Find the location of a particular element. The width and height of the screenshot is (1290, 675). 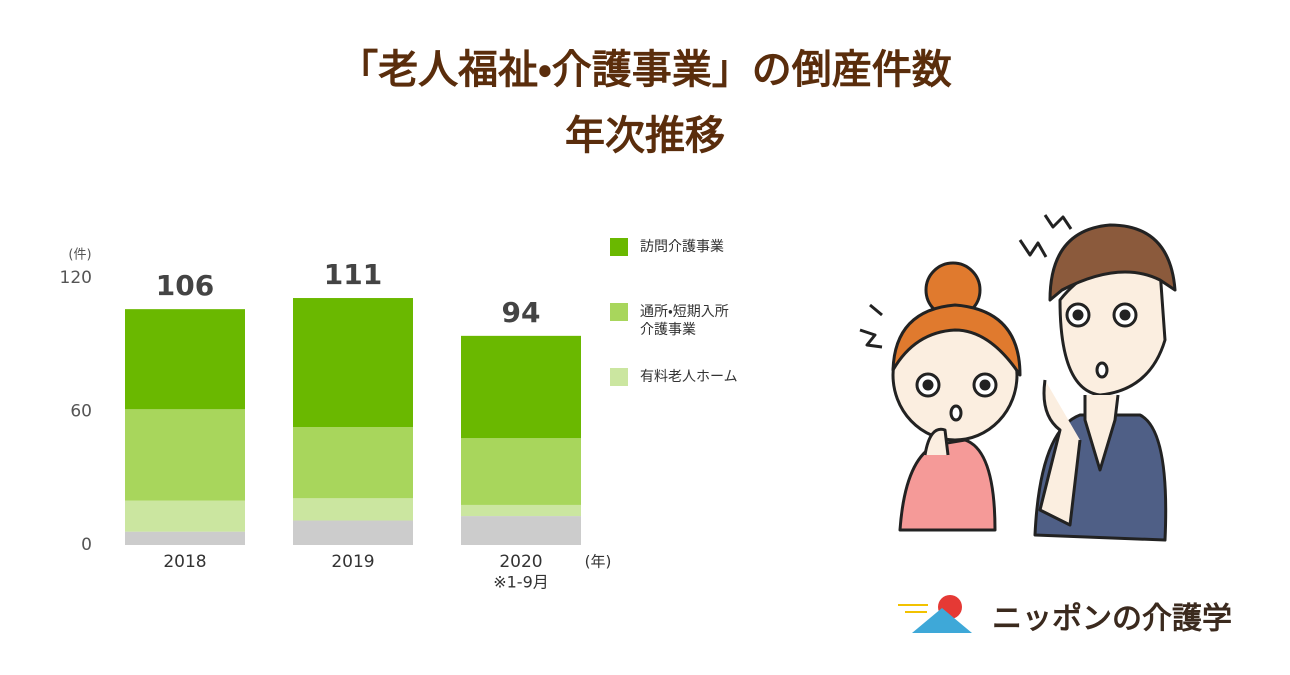

total-label: 111 is located at coordinates (353, 274).